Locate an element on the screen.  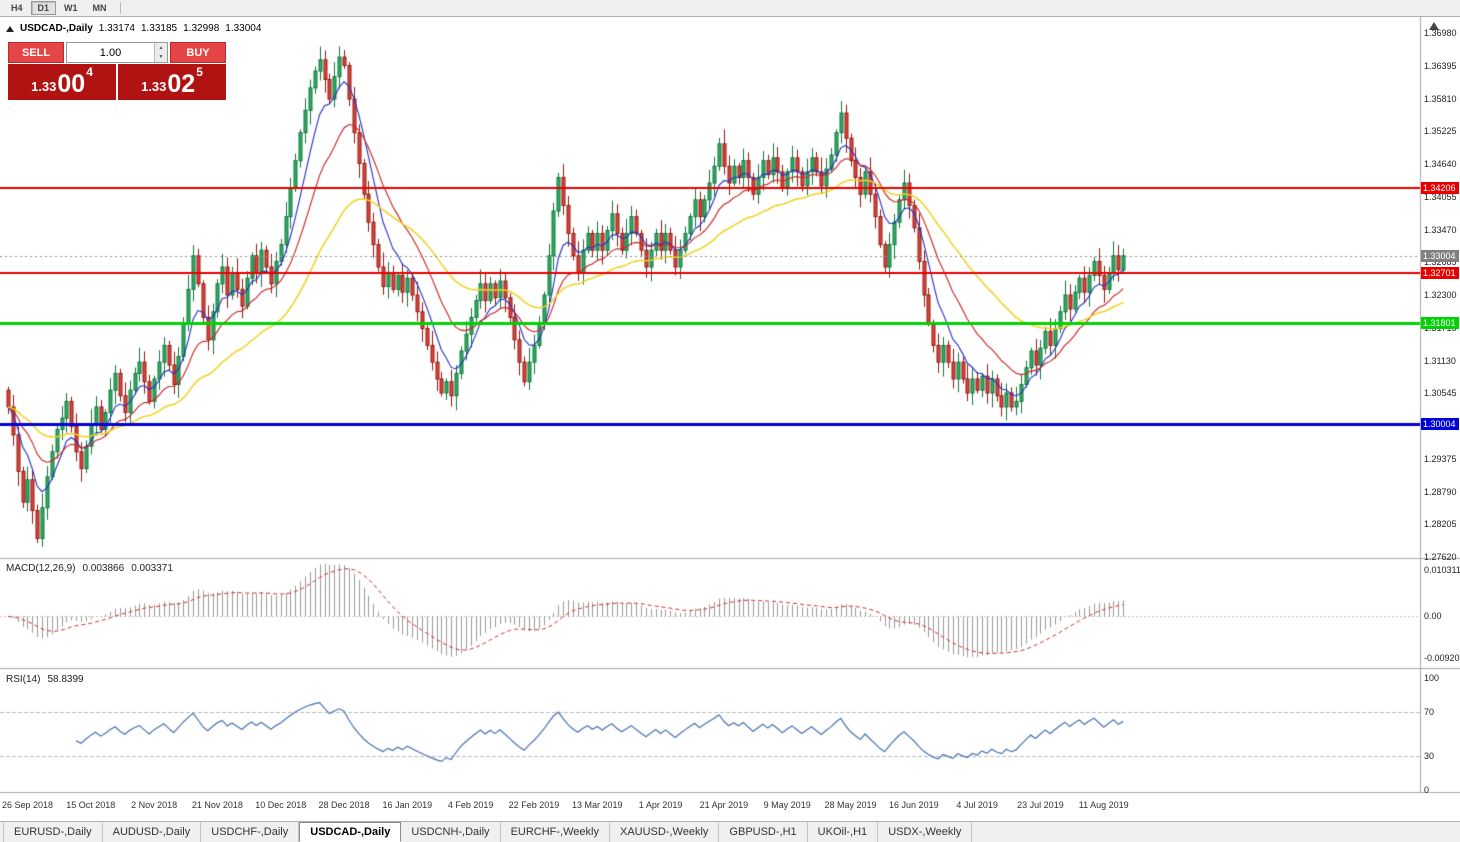
chart-tab-xauusd-weekly: XAUUSD-,Weekly is located at coordinates (665, 832).